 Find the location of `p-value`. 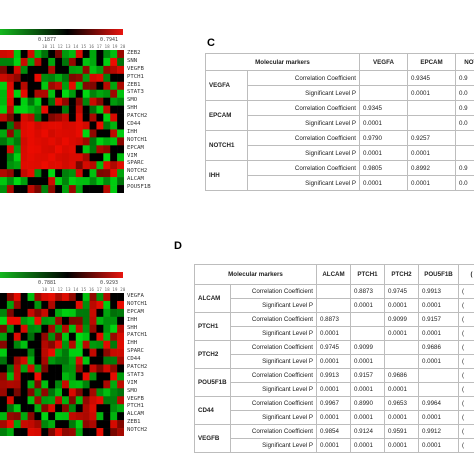

p-value is located at coordinates (367, 333).